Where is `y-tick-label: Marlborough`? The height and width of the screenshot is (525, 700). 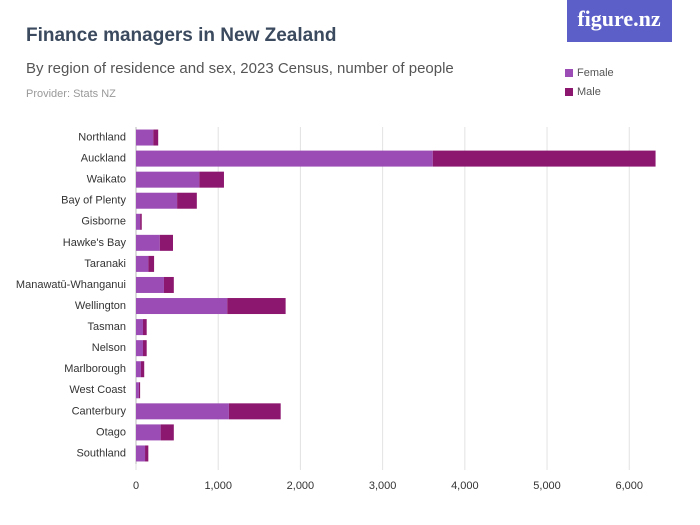
y-tick-label: Marlborough is located at coordinates (95, 369).